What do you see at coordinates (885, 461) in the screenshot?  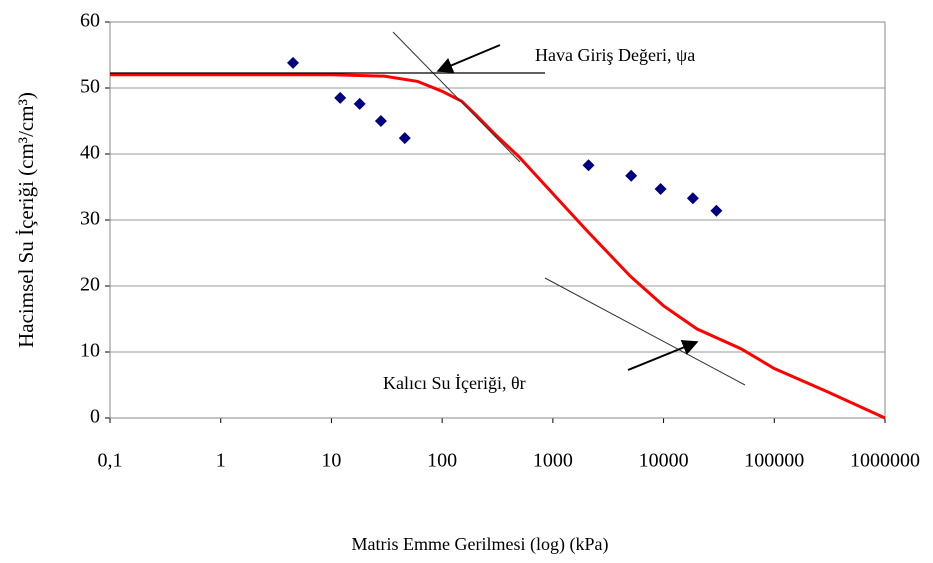 I see `x-tick-label: 1000000` at bounding box center [885, 461].